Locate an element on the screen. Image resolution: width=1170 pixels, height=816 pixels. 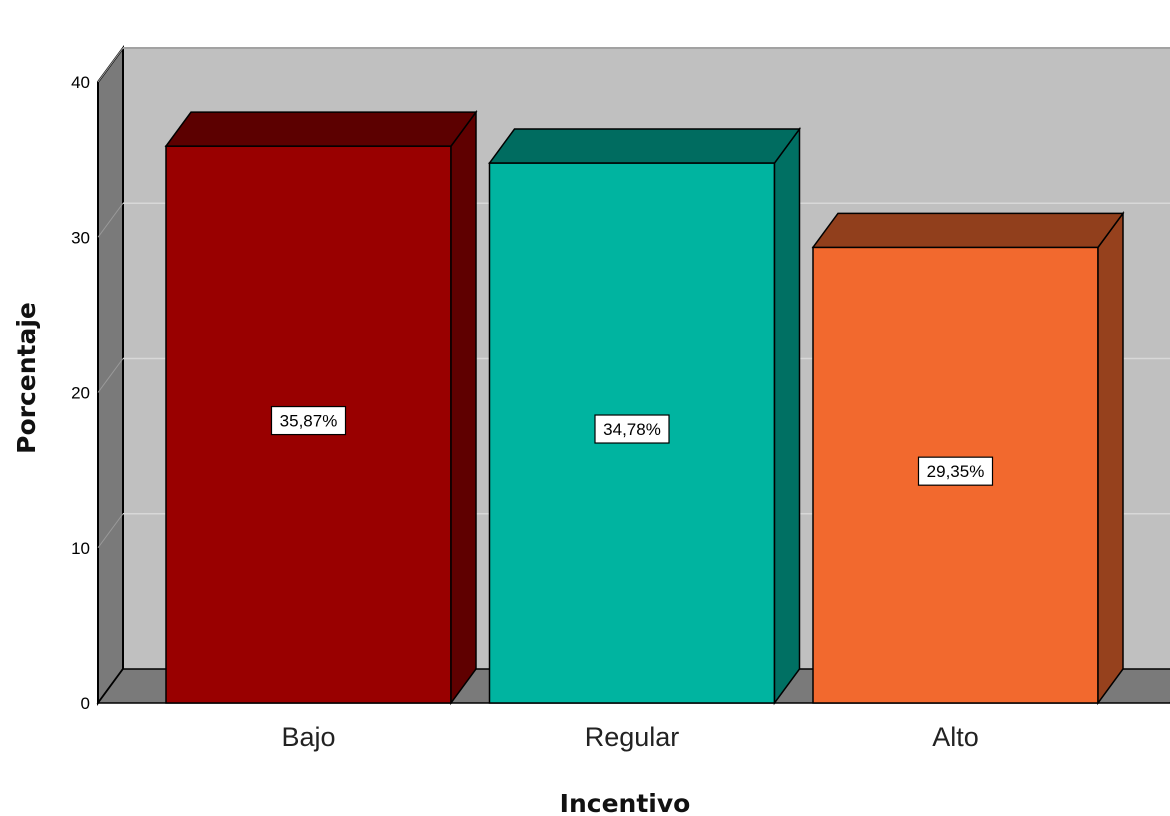
x-axis-title: Incentivo is located at coordinates (625, 802).